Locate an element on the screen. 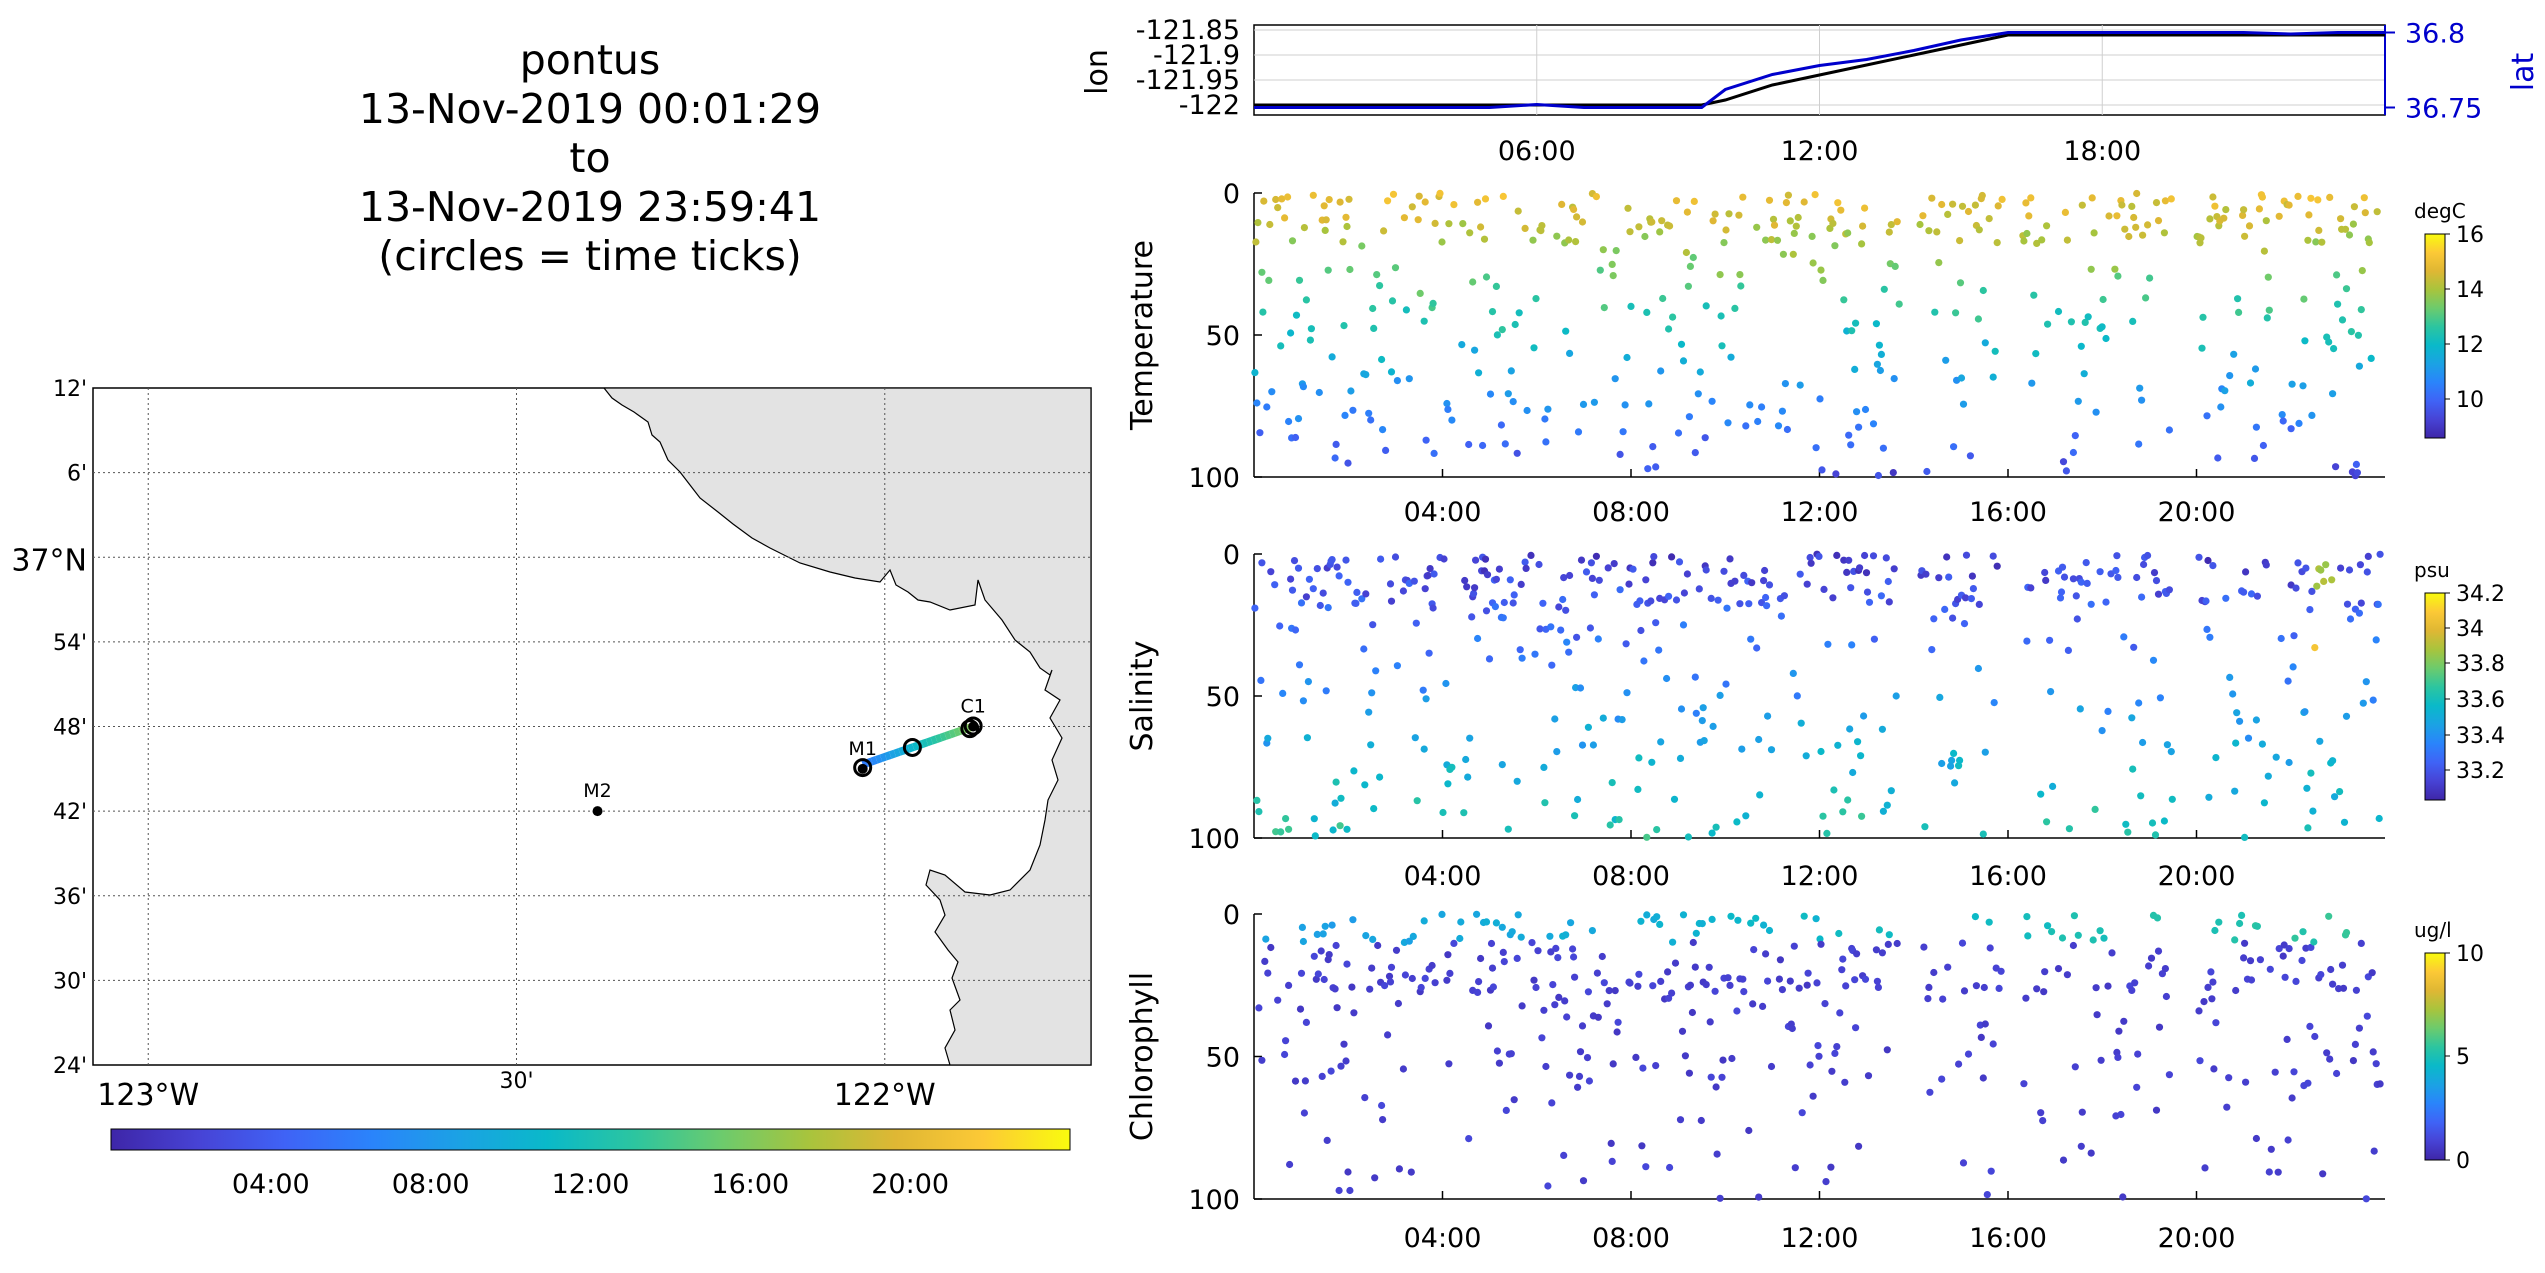  x-tick: 04:00 is located at coordinates (1443, 876).